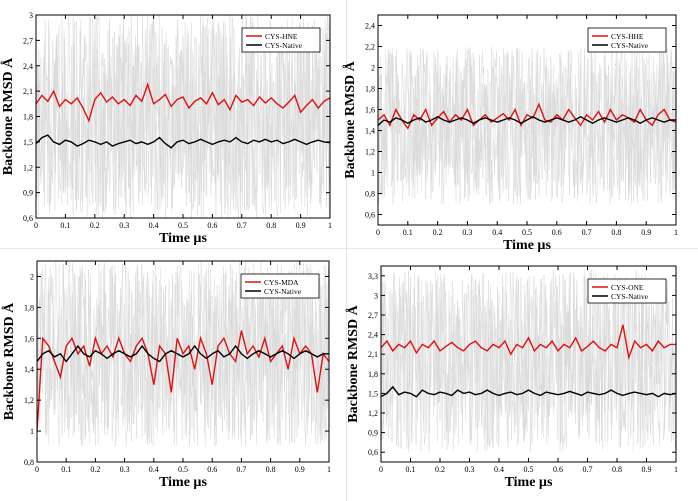 This screenshot has height=501, width=698. Describe the element at coordinates (370, 47) in the screenshot. I see `y-tick-label: 2,2` at that location.